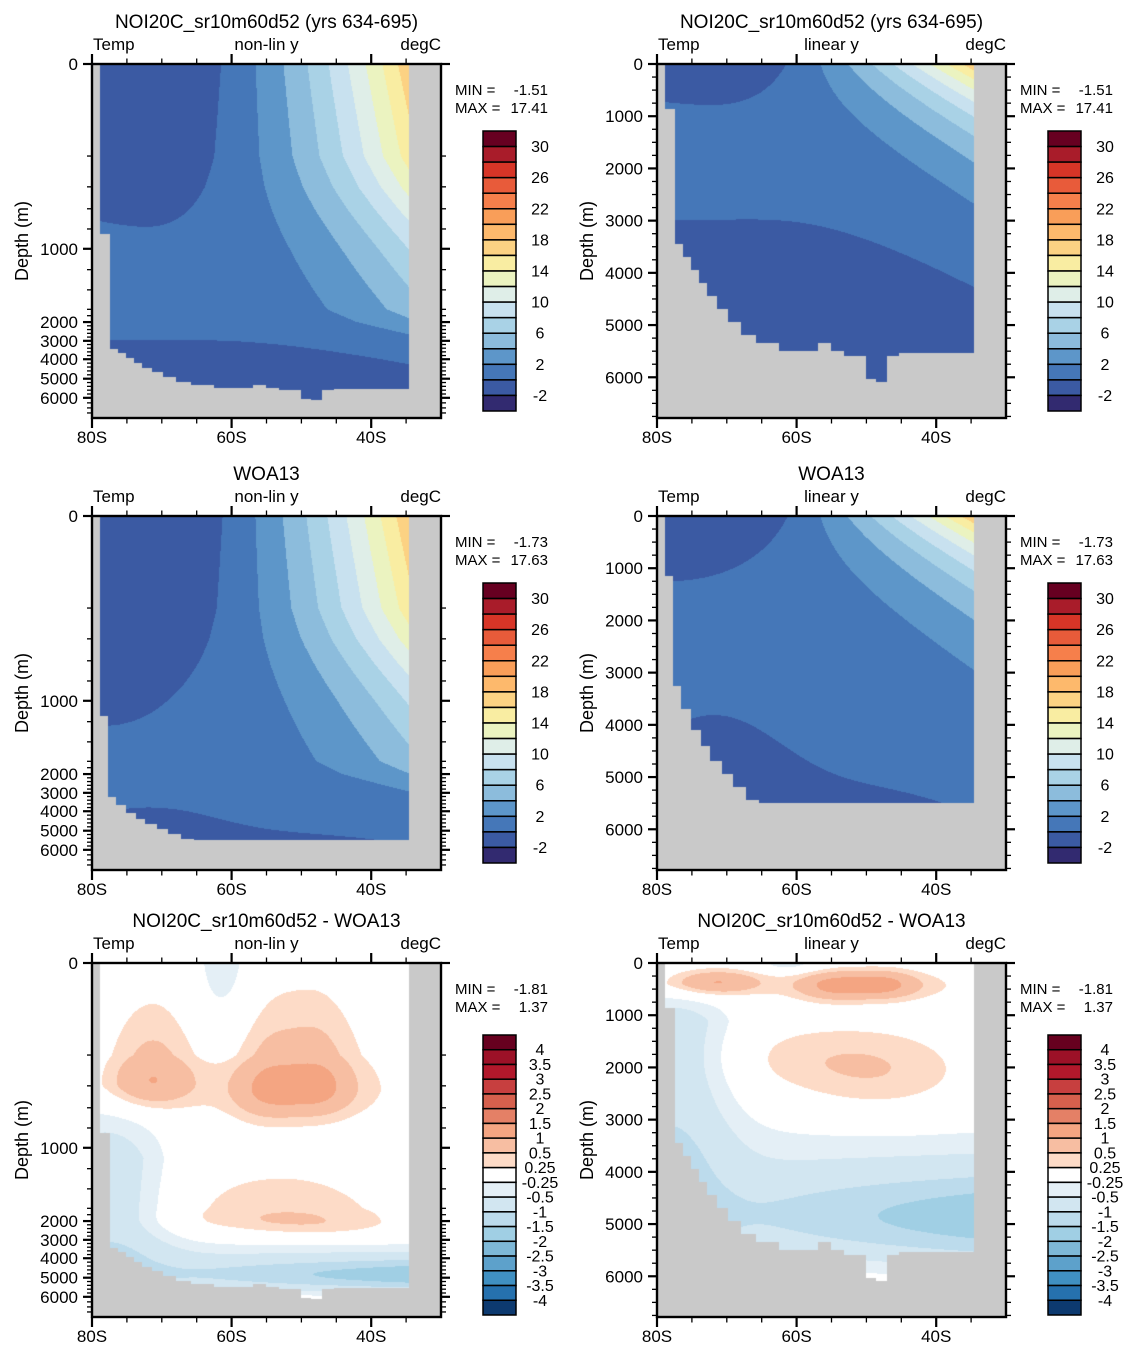  I want to click on colorbar-tick-label: 30, so click(1105, 599).